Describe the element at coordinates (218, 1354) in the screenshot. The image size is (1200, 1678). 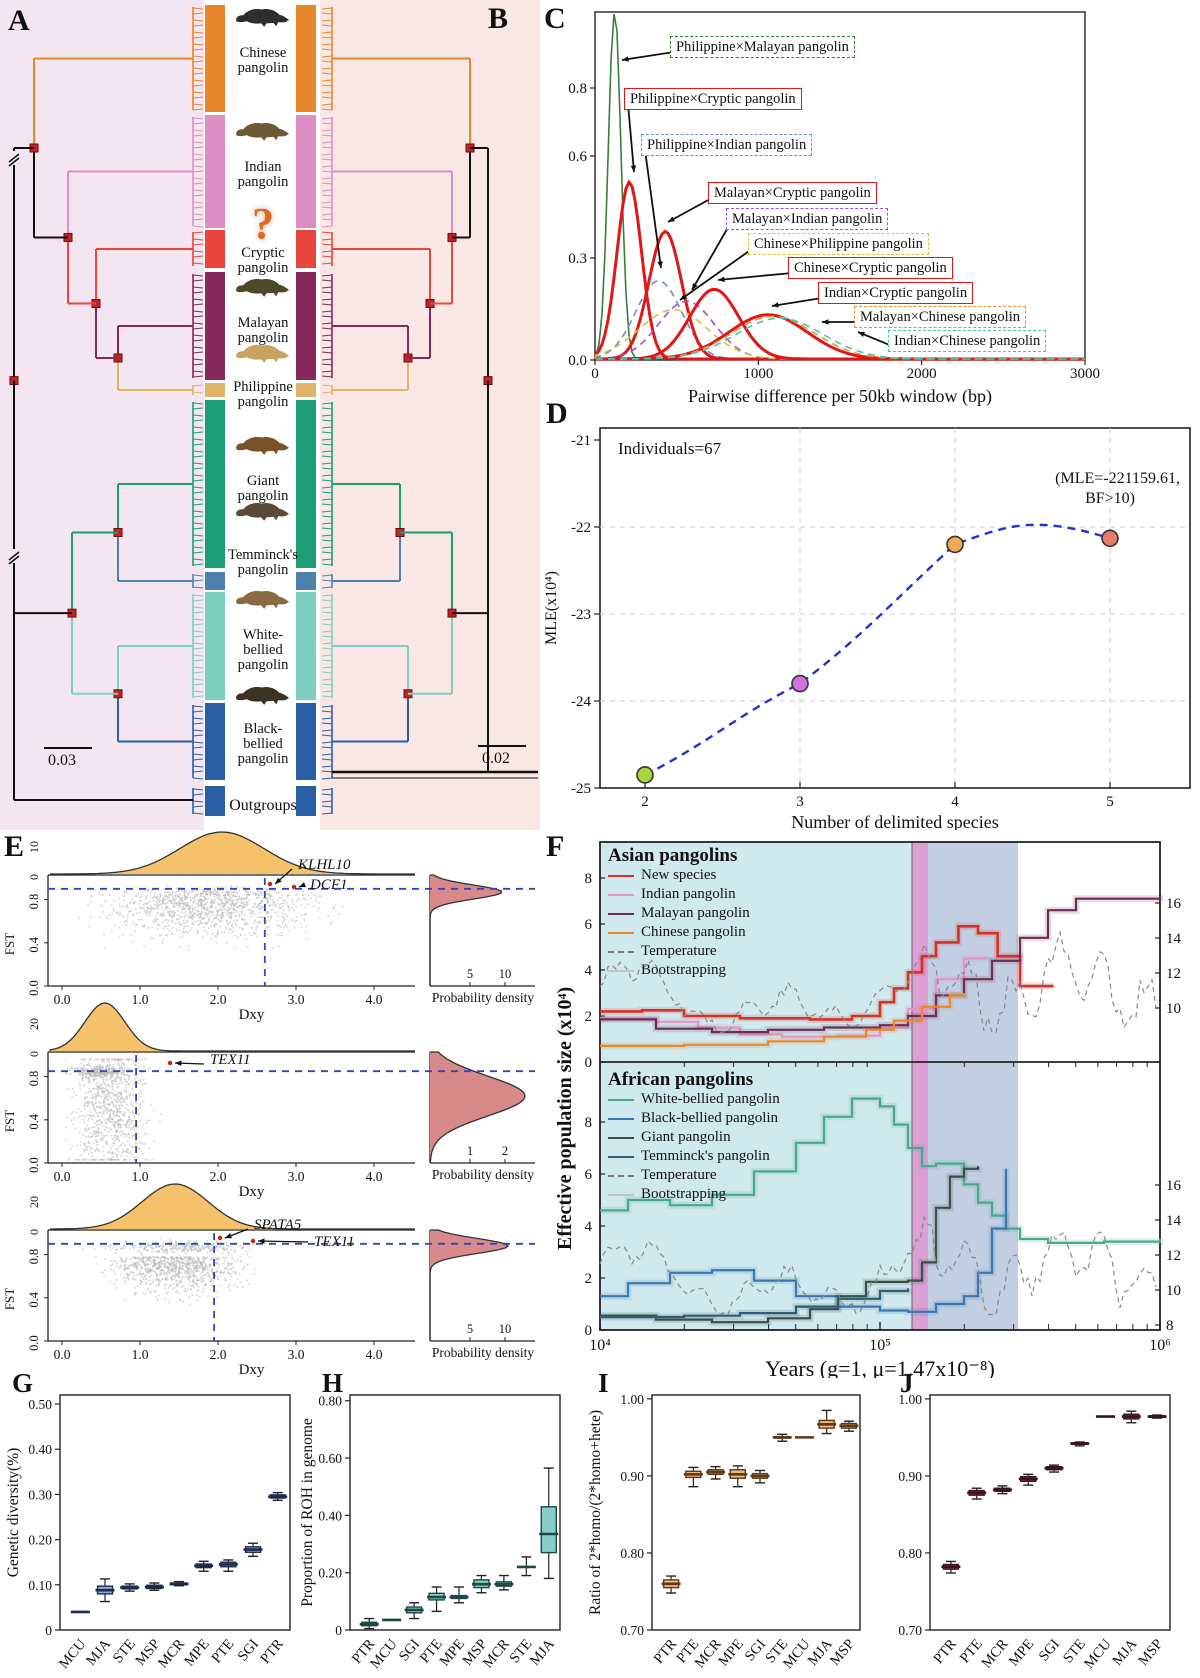
I see `svg-text: 2.0` at that location.